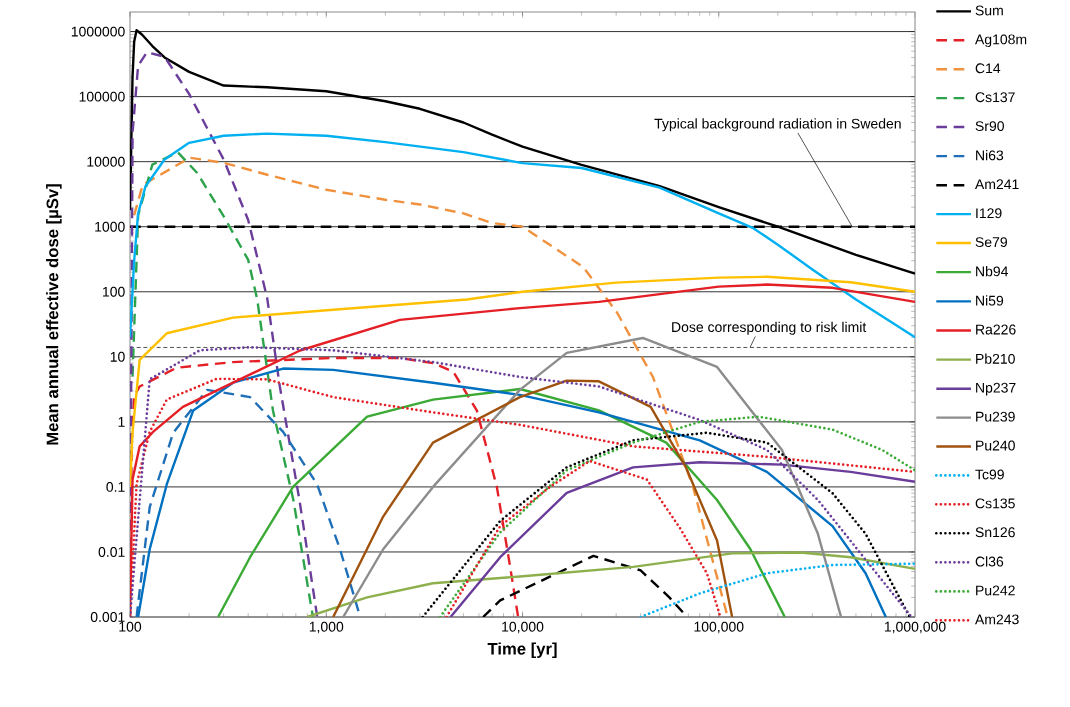 This screenshot has height=707, width=1070. What do you see at coordinates (107, 617) in the screenshot?
I see `y-tick-label: 0.001` at bounding box center [107, 617].